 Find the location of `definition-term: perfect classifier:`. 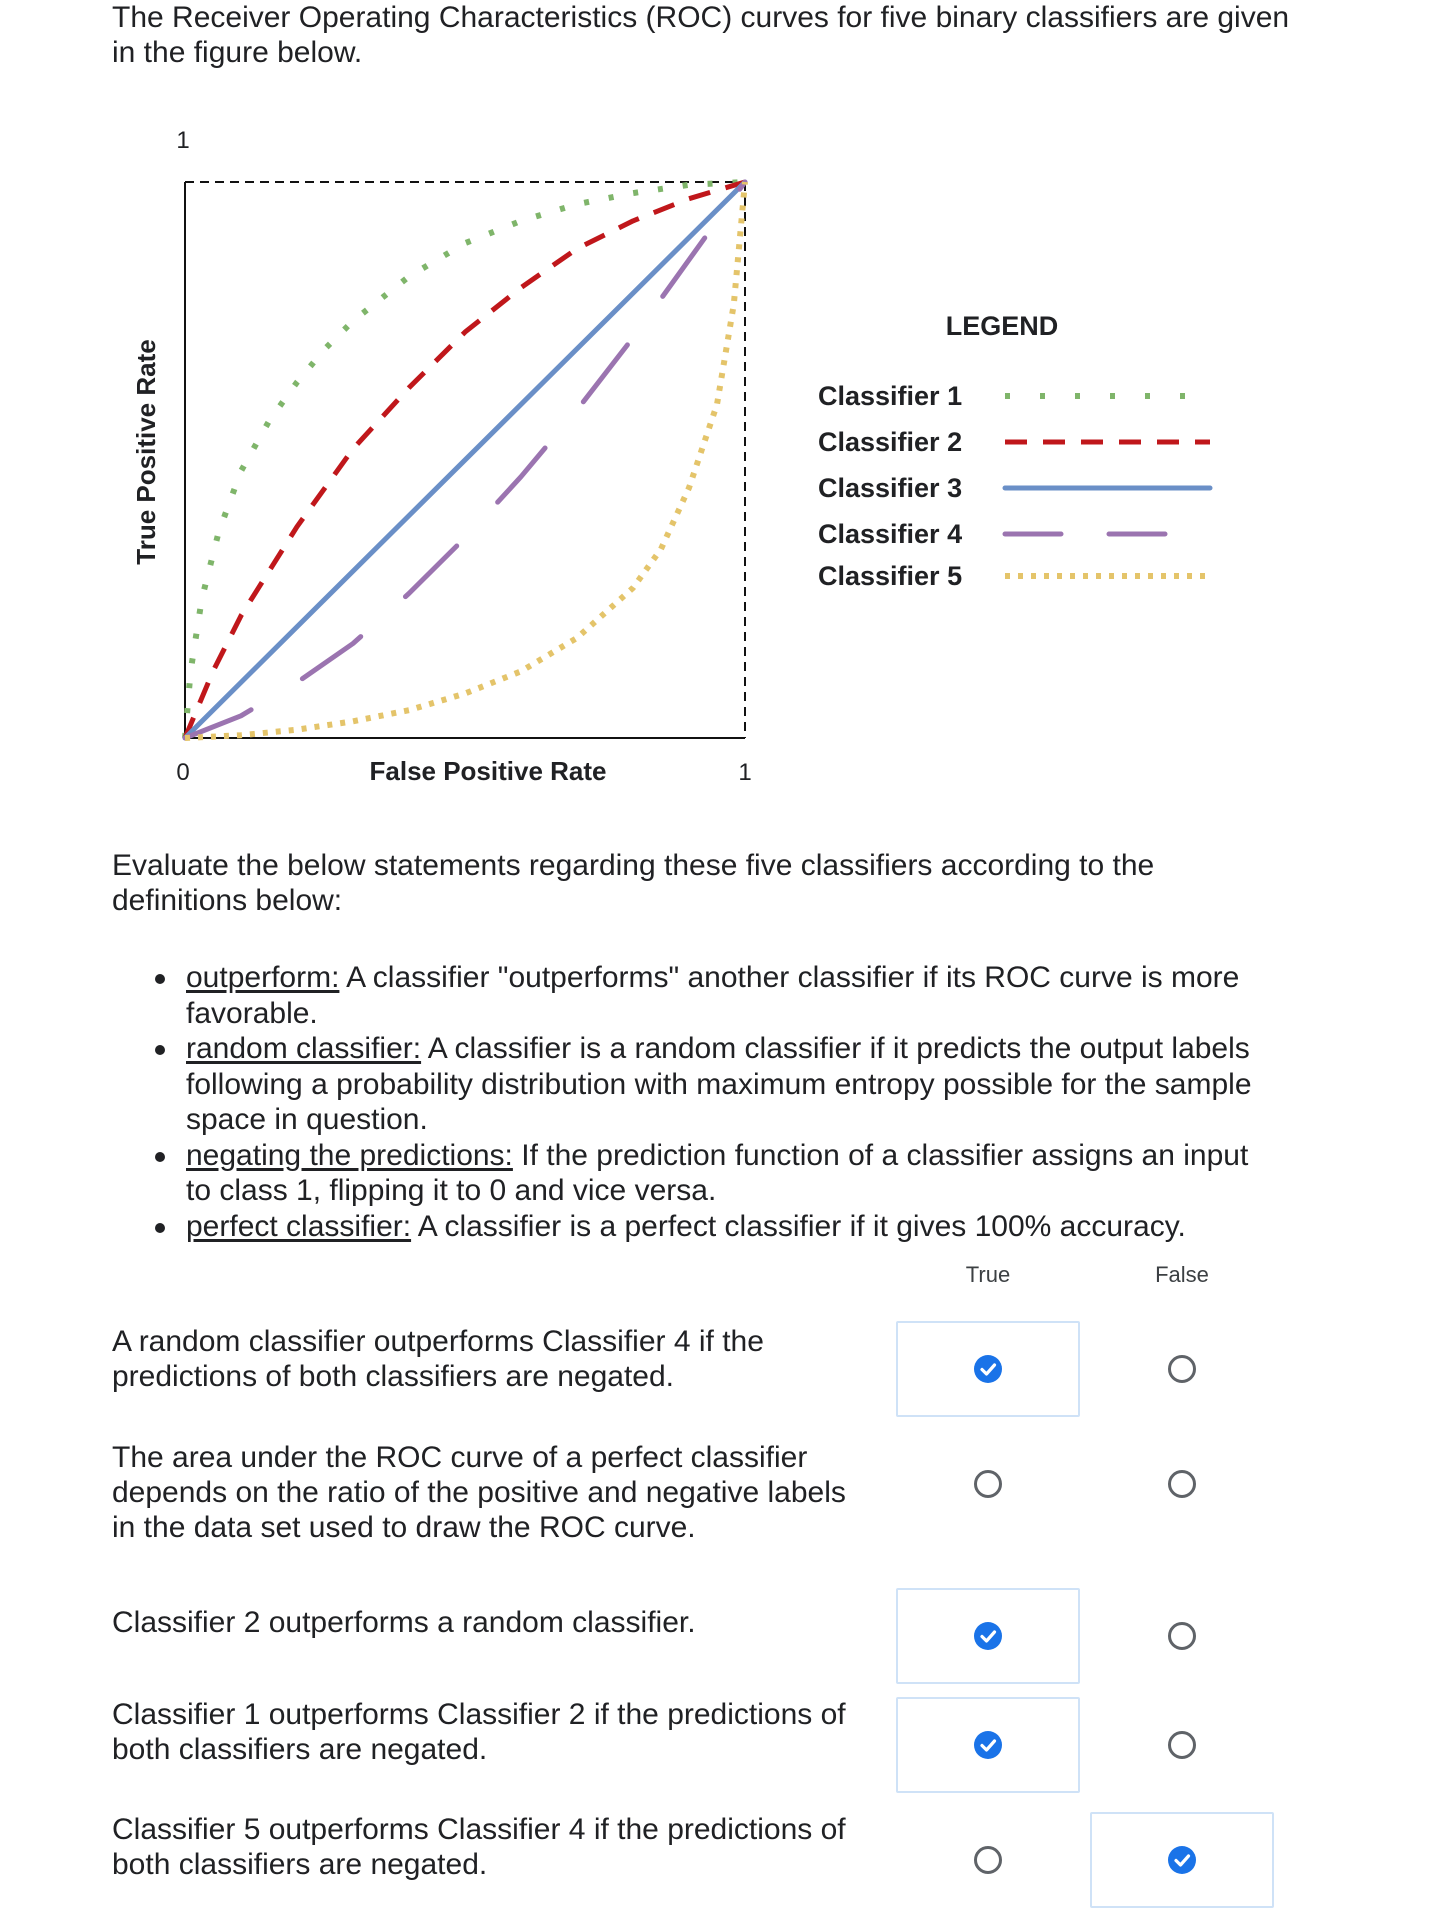

definition-term: perfect classifier: is located at coordinates (299, 1226).